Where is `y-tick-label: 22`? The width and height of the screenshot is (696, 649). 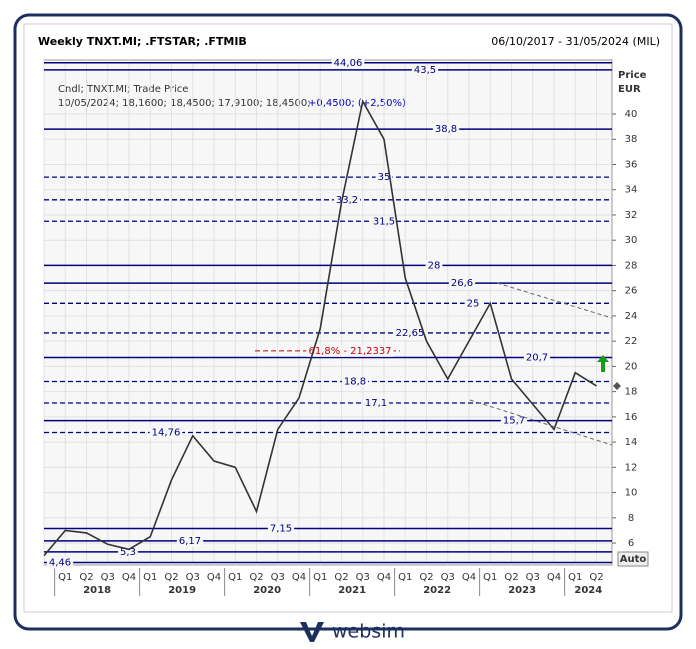 y-tick-label: 22 is located at coordinates (631, 341).